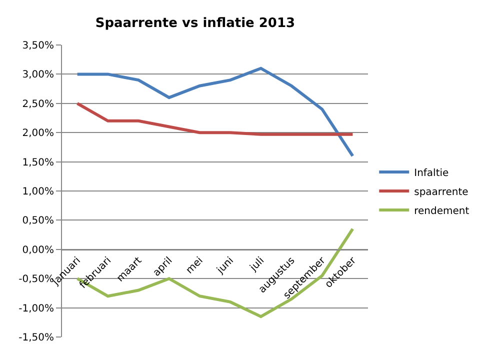 This screenshot has width=488, height=357. What do you see at coordinates (38, 104) in the screenshot?
I see `y-tick-label: 2,50%` at bounding box center [38, 104].